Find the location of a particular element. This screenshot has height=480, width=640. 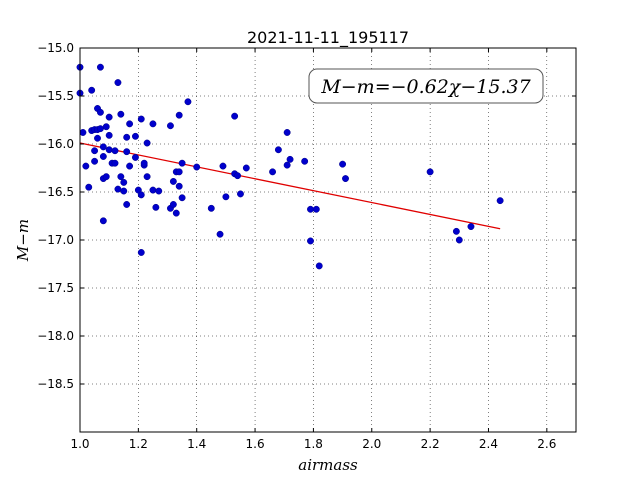

y-tick-label: −15.5 is located at coordinates (55, 96).